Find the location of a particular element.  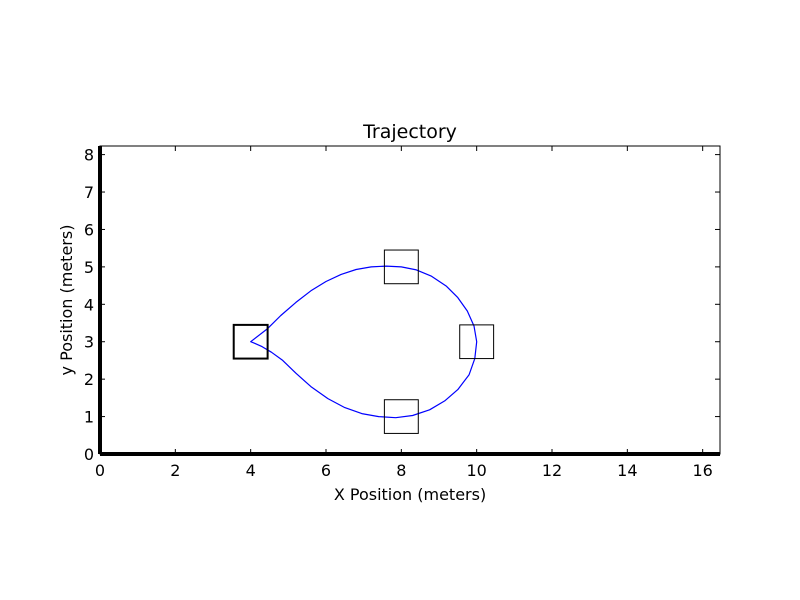

y-tick-label: 2 is located at coordinates (89, 379).